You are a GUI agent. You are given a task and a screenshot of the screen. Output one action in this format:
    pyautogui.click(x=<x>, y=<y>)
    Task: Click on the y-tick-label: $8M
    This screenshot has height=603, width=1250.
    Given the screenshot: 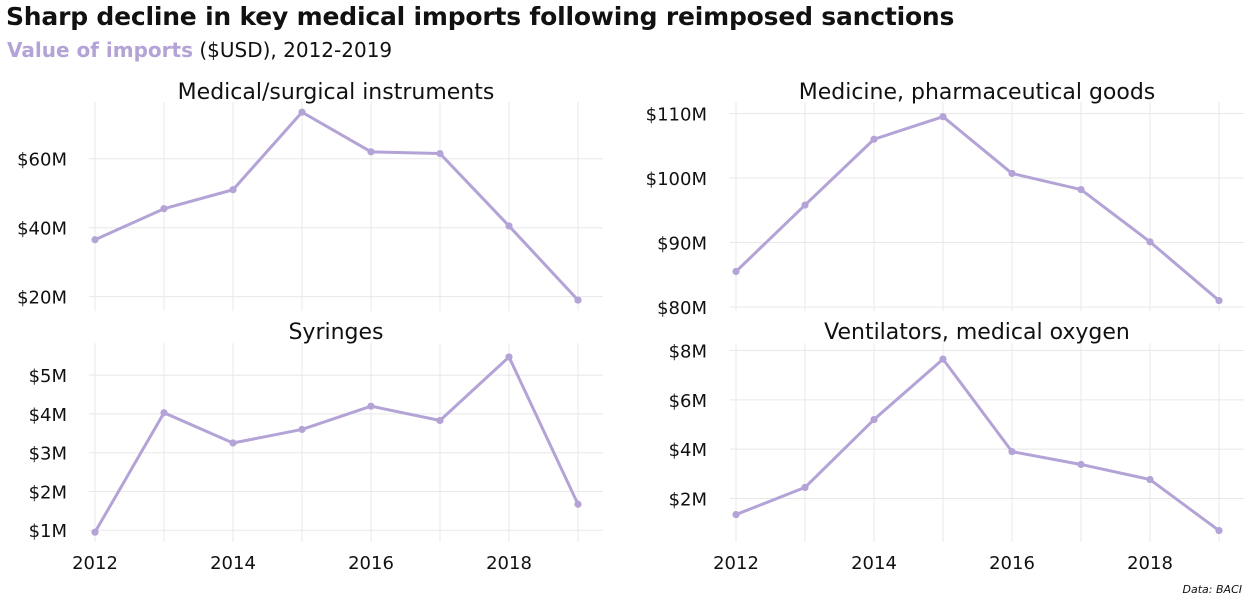 What is the action you would take?
    pyautogui.click(x=688, y=351)
    